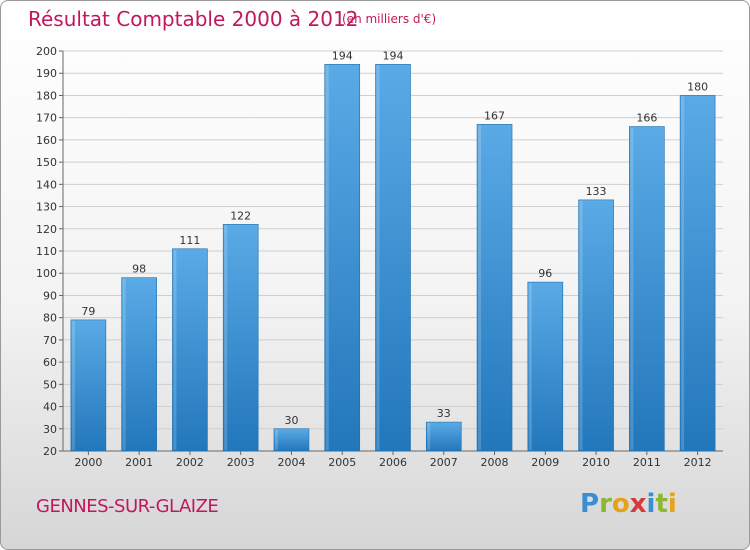 The image size is (750, 550). Describe the element at coordinates (291, 440) in the screenshot. I see `bar-2004` at that location.